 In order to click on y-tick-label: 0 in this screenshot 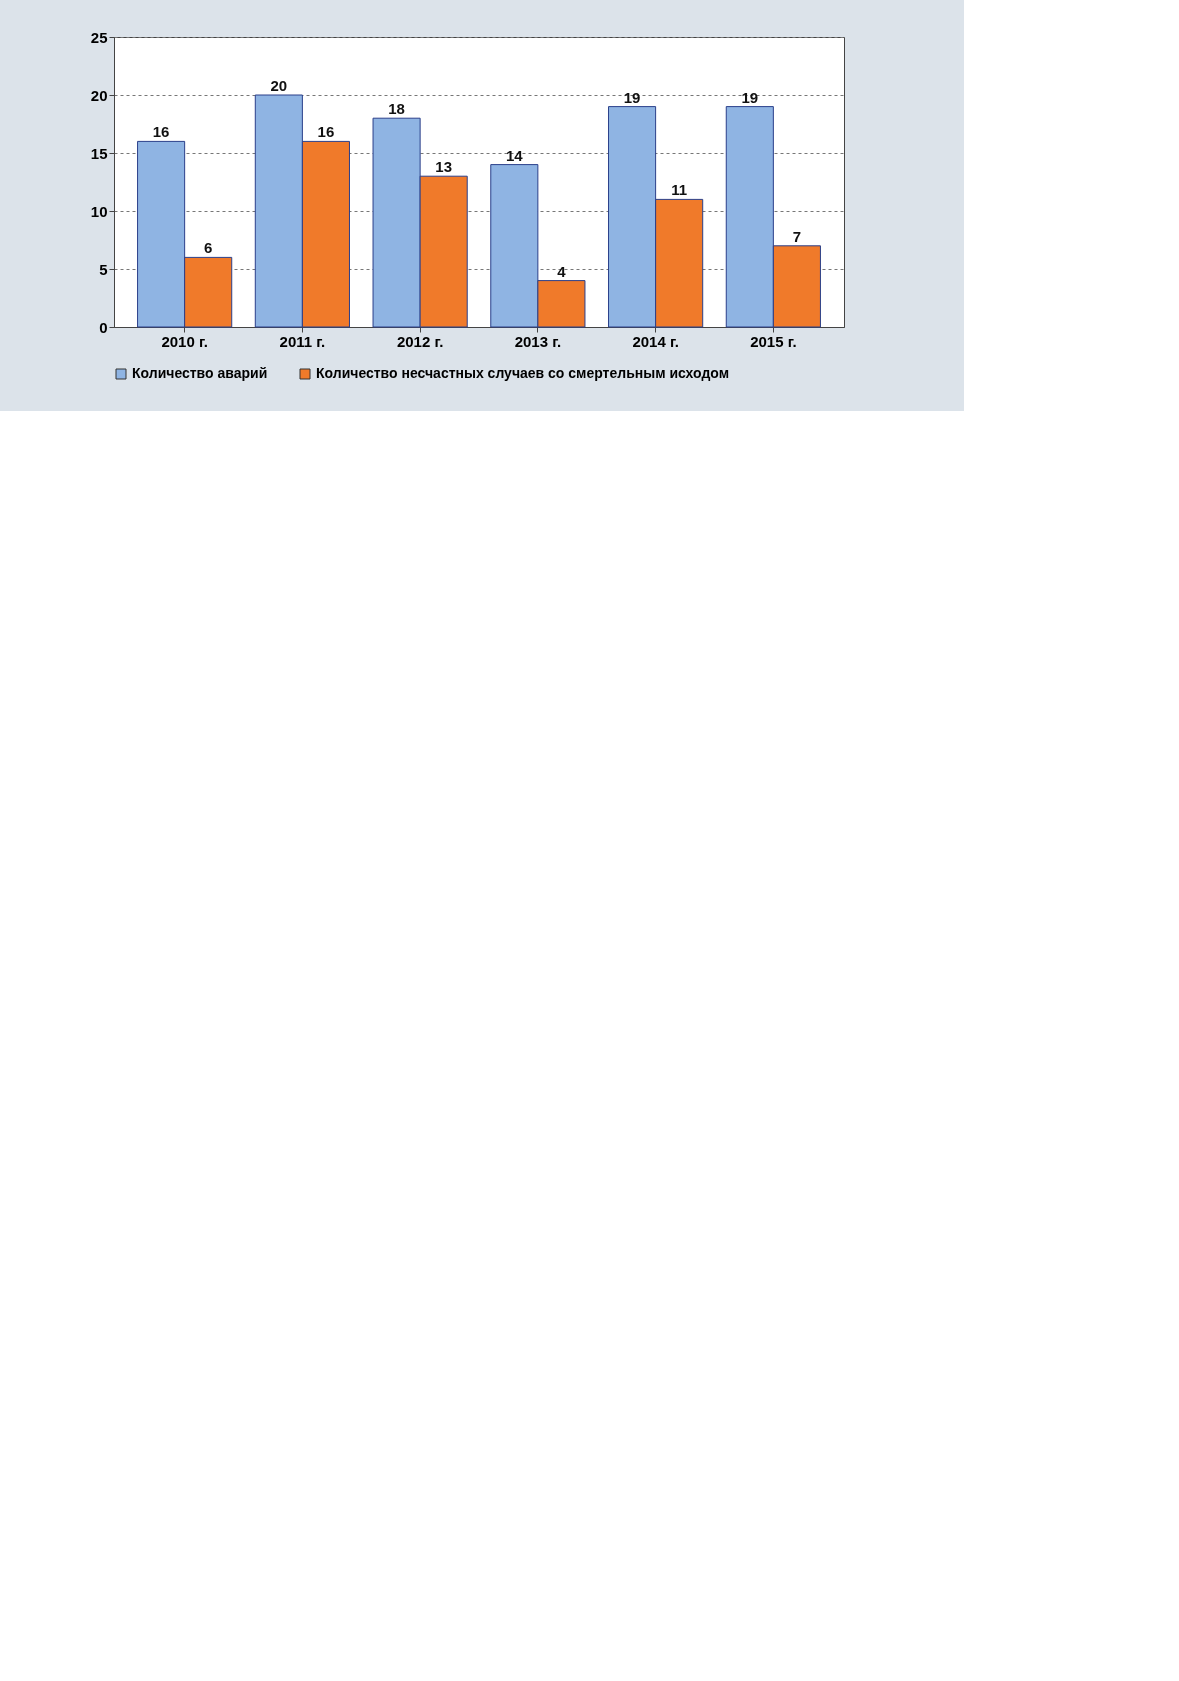, I will do `click(103, 327)`.